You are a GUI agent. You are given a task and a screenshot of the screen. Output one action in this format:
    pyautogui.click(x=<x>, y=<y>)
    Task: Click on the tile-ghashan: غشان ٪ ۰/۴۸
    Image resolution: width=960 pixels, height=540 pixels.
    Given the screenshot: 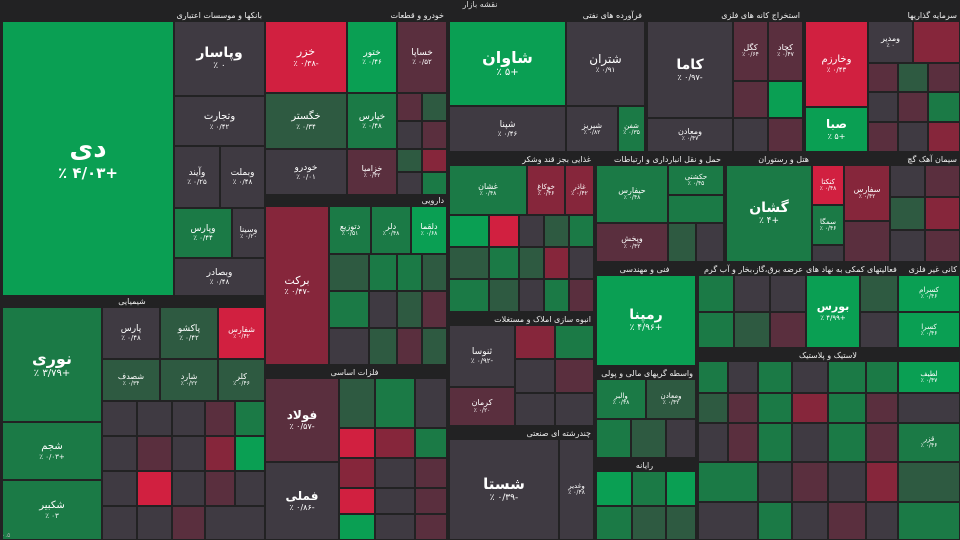 What is the action you would take?
    pyautogui.click(x=488, y=190)
    